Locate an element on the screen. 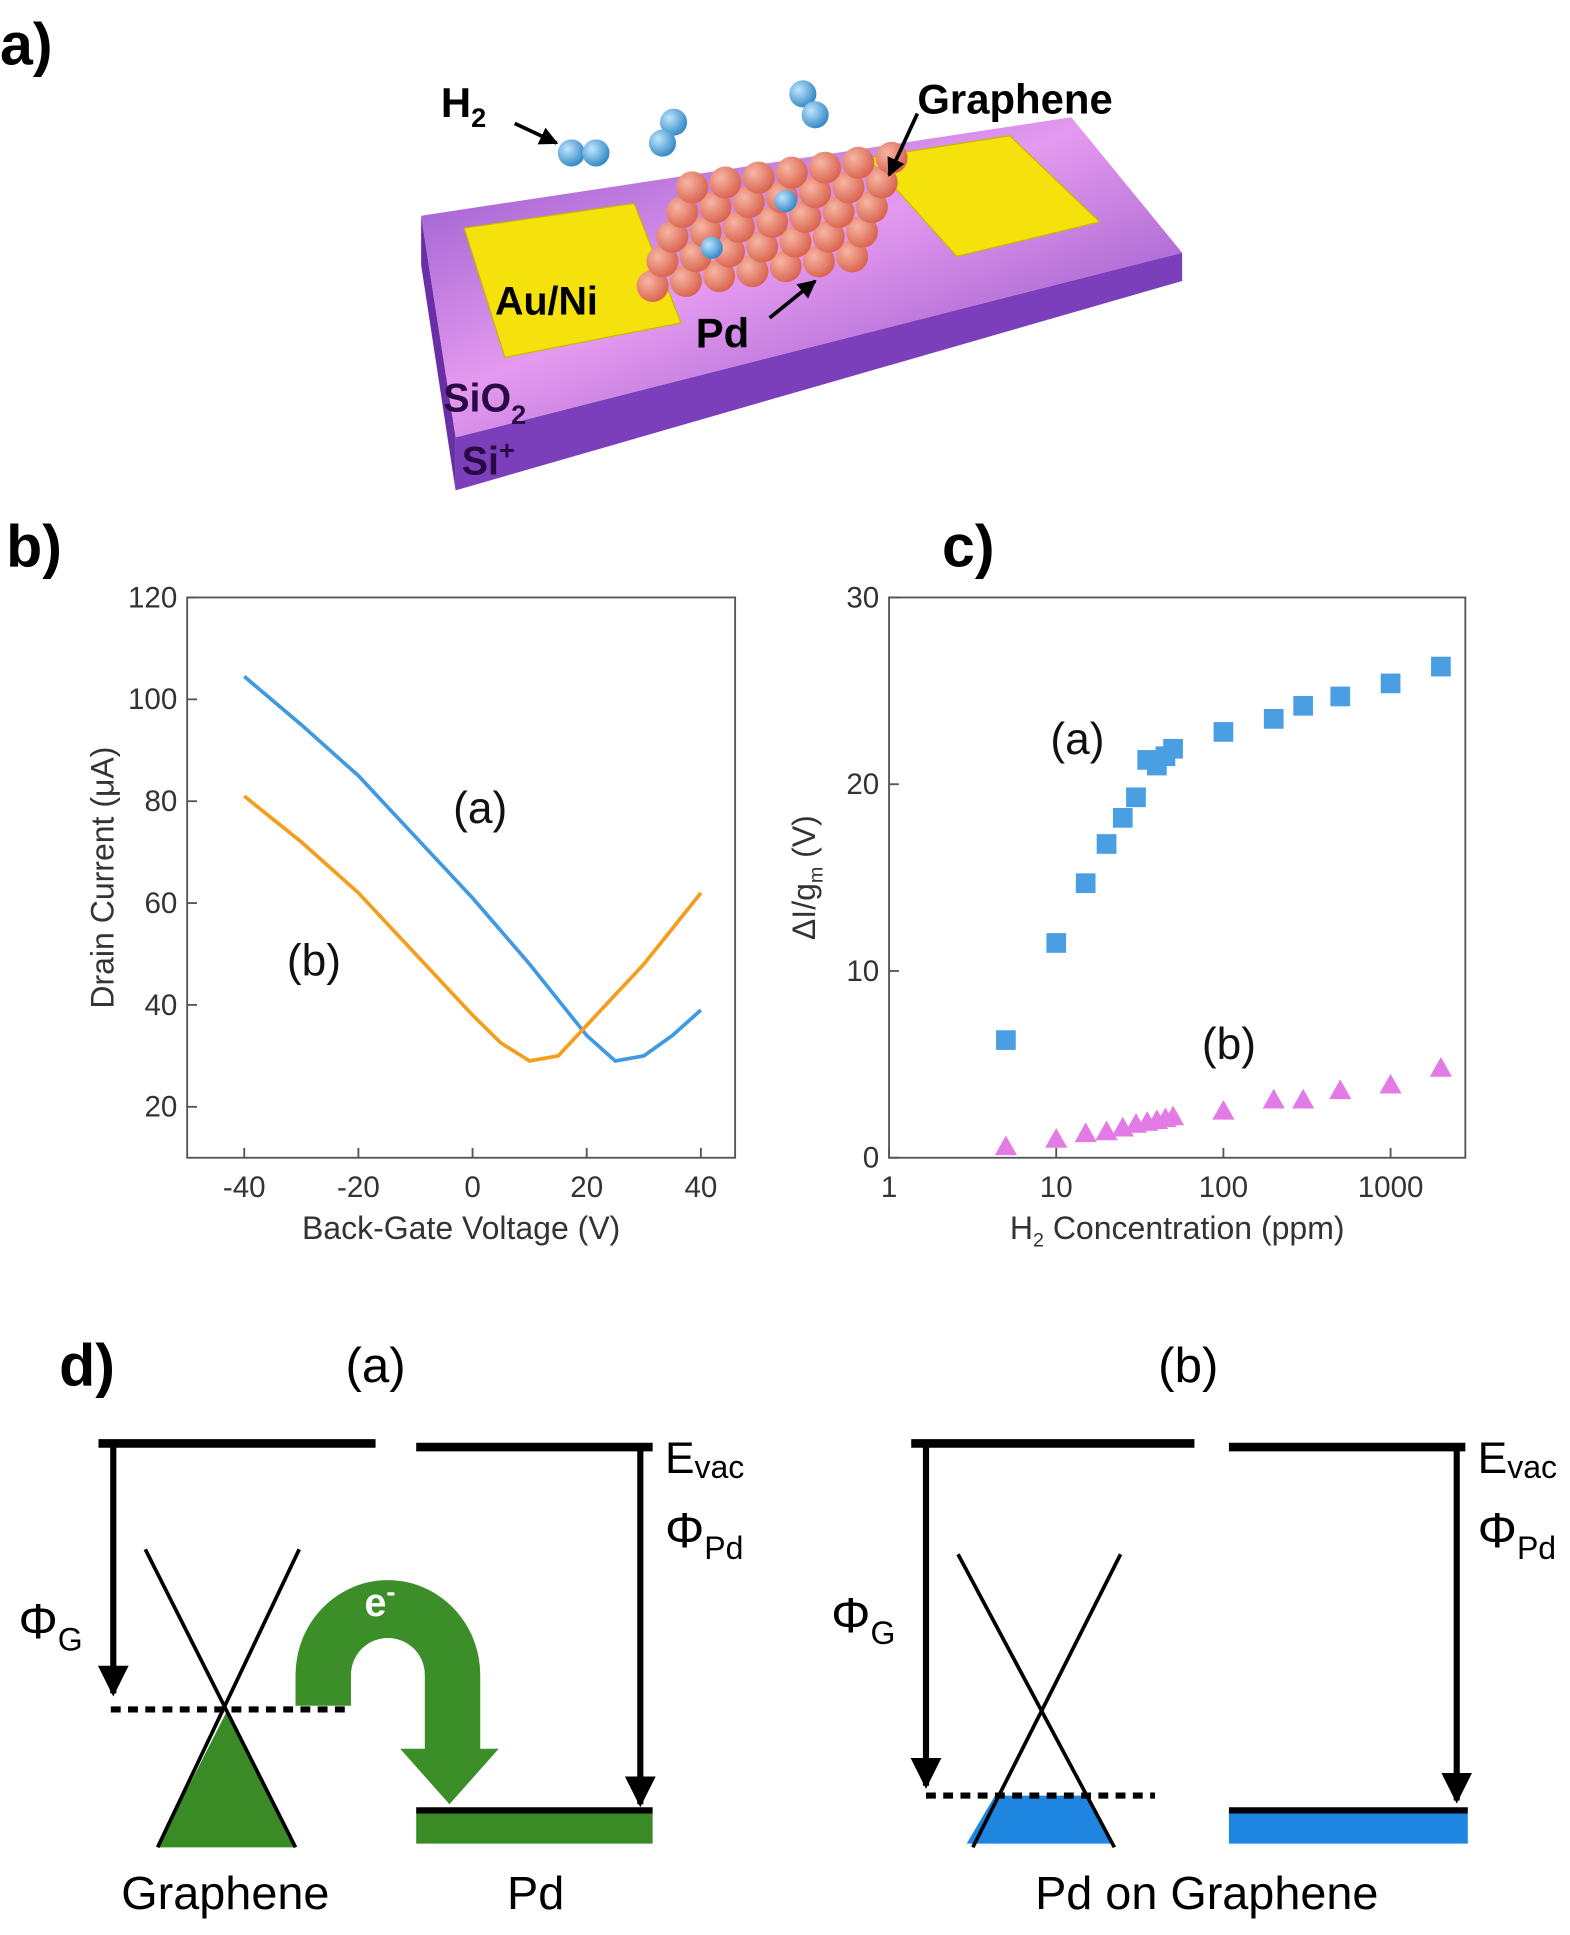 The width and height of the screenshot is (1570, 1935). electron-transfer-arrow is located at coordinates (397, 1692).